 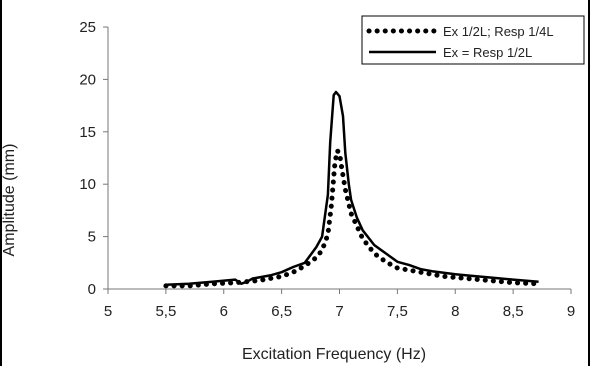 I want to click on x-tick-label: 7,5, so click(x=397, y=311).